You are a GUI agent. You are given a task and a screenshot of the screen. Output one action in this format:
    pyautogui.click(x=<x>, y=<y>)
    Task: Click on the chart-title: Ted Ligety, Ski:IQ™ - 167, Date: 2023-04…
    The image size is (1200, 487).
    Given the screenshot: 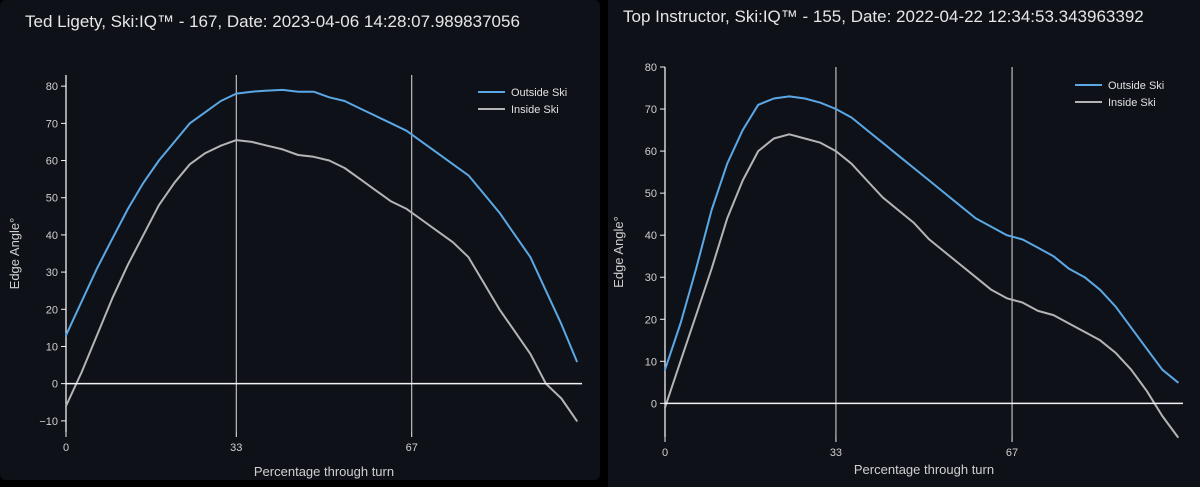 What is the action you would take?
    pyautogui.click(x=272, y=21)
    